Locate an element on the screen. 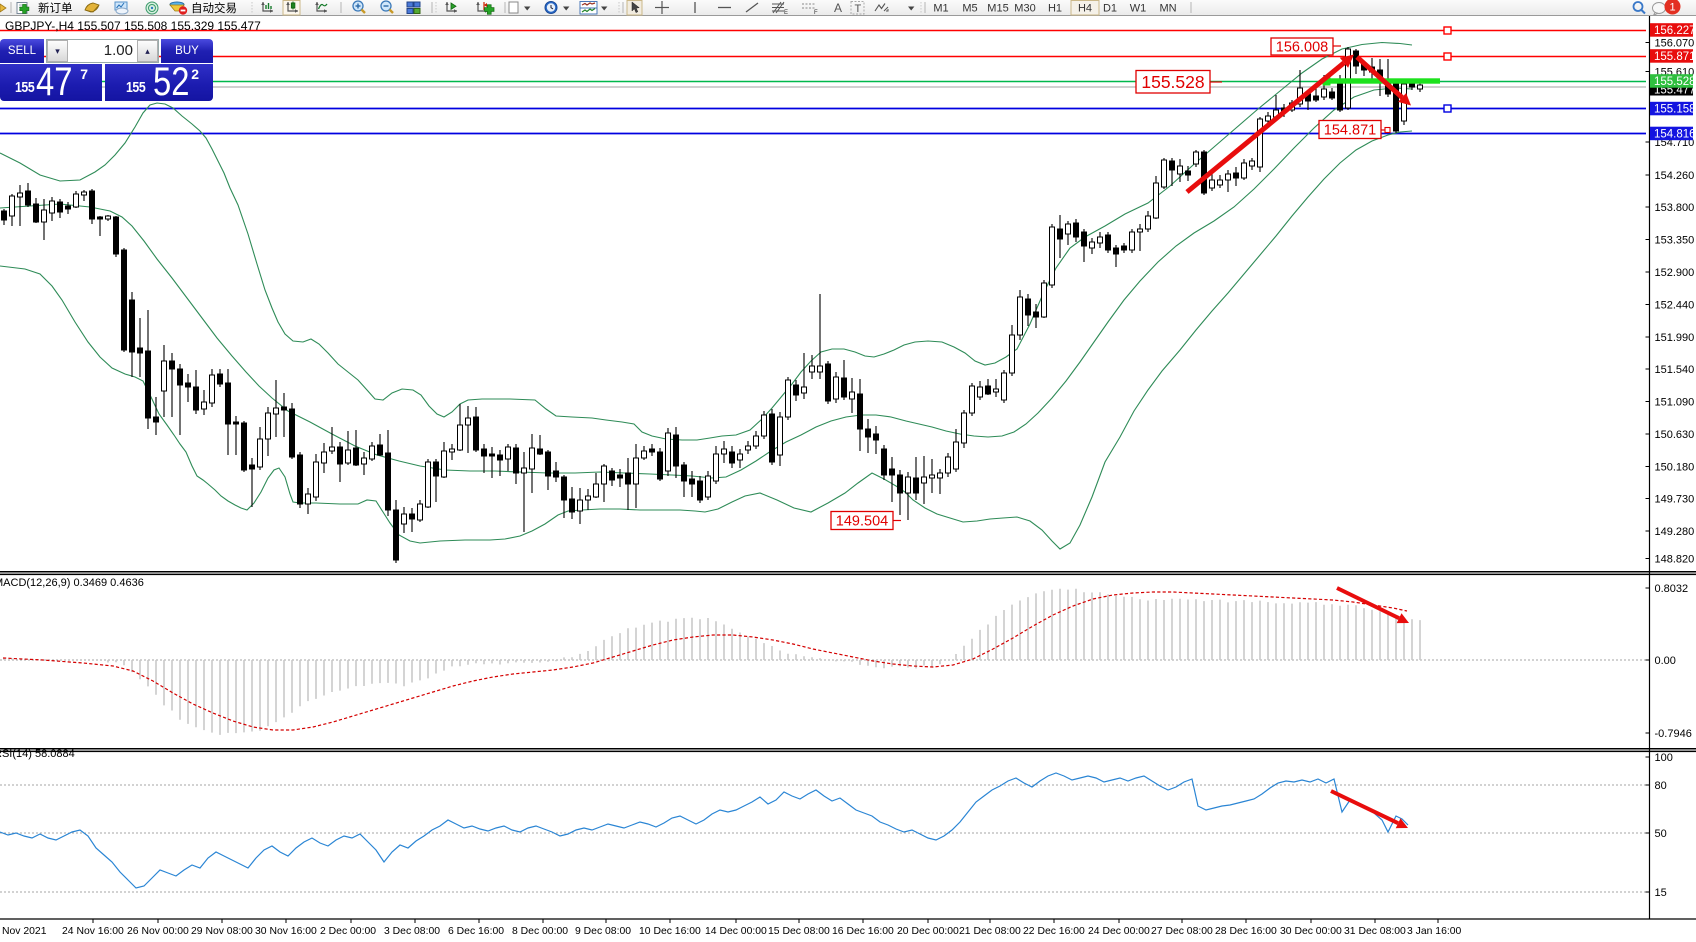 The height and width of the screenshot is (942, 1696). svg-text: 30 Nov 16:00 is located at coordinates (286, 931).